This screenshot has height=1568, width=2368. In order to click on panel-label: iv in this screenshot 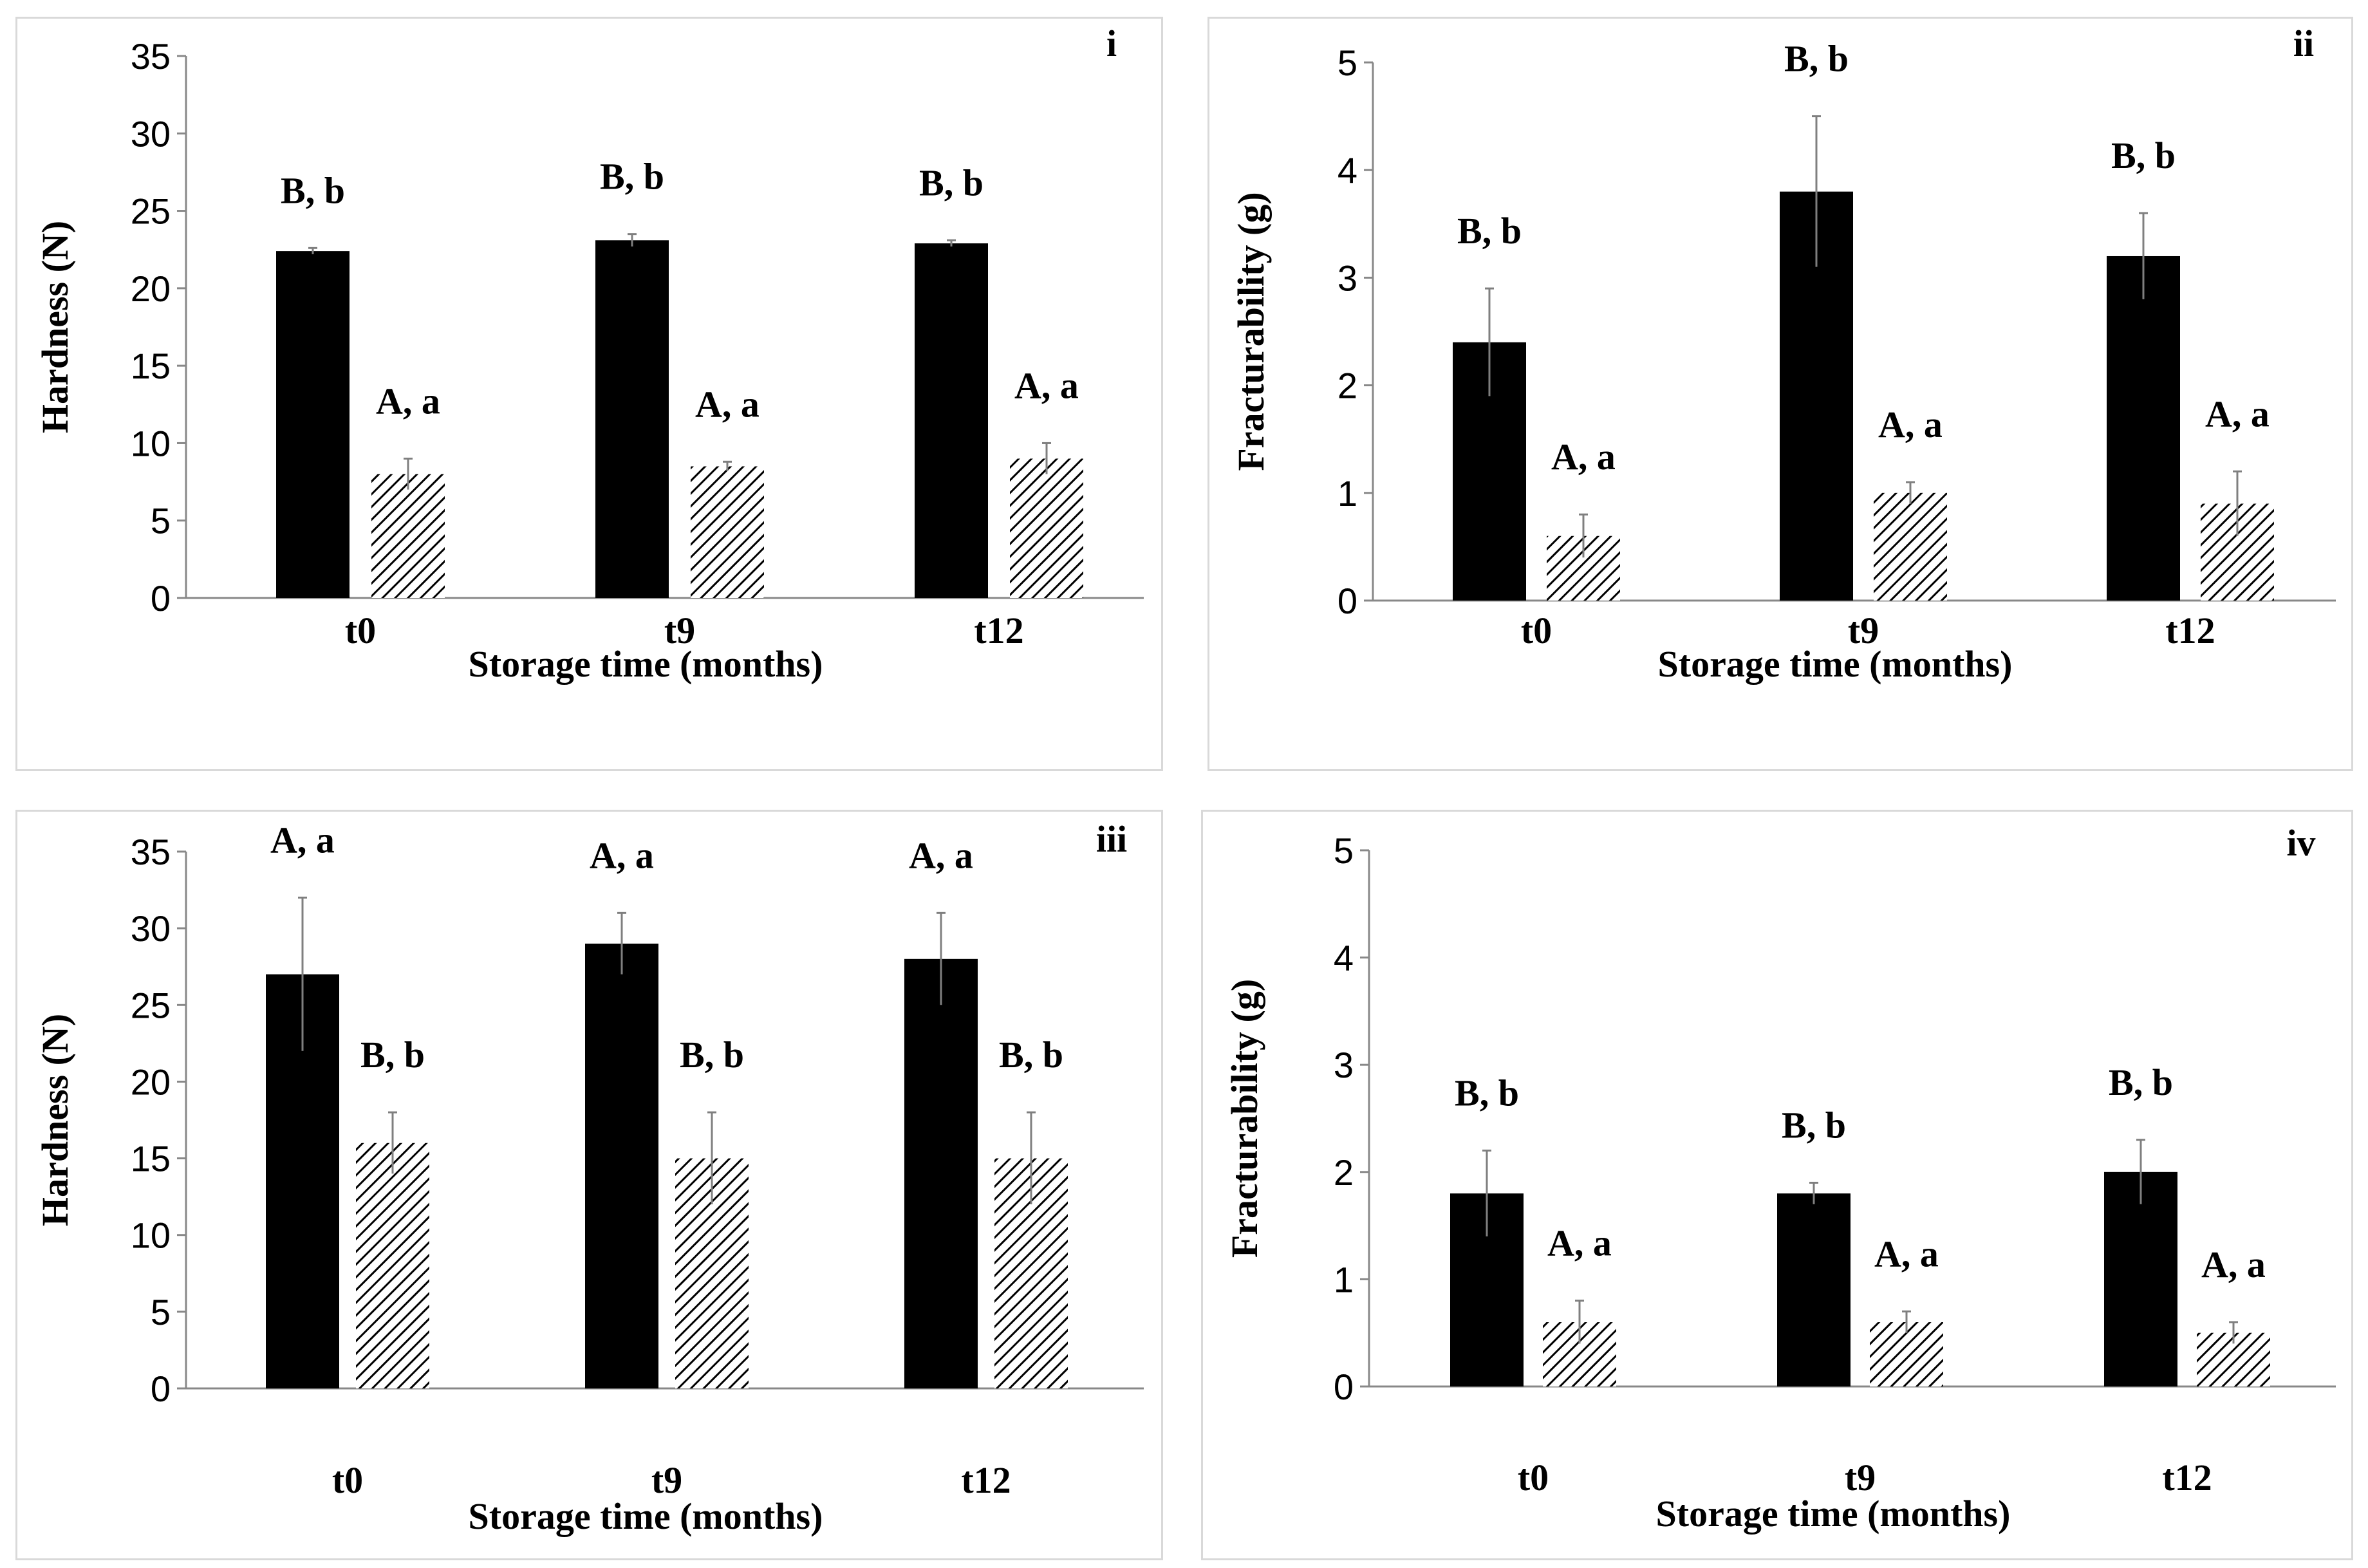, I will do `click(2300, 843)`.